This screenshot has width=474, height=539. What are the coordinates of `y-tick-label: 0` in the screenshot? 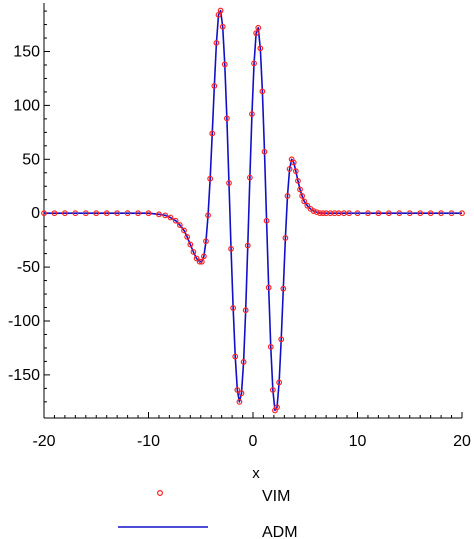 It's located at (35, 213).